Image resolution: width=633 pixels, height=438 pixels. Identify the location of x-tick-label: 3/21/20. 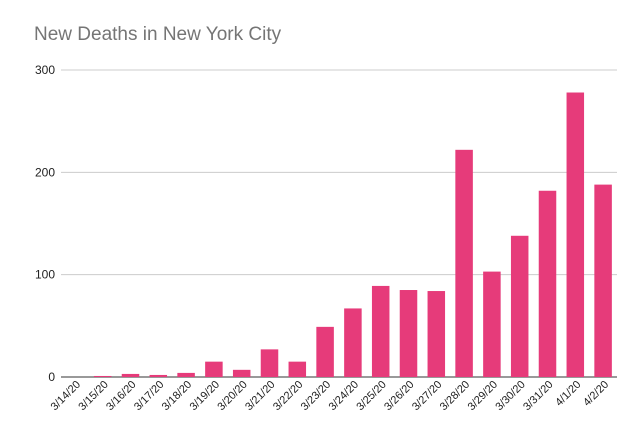
(260, 396).